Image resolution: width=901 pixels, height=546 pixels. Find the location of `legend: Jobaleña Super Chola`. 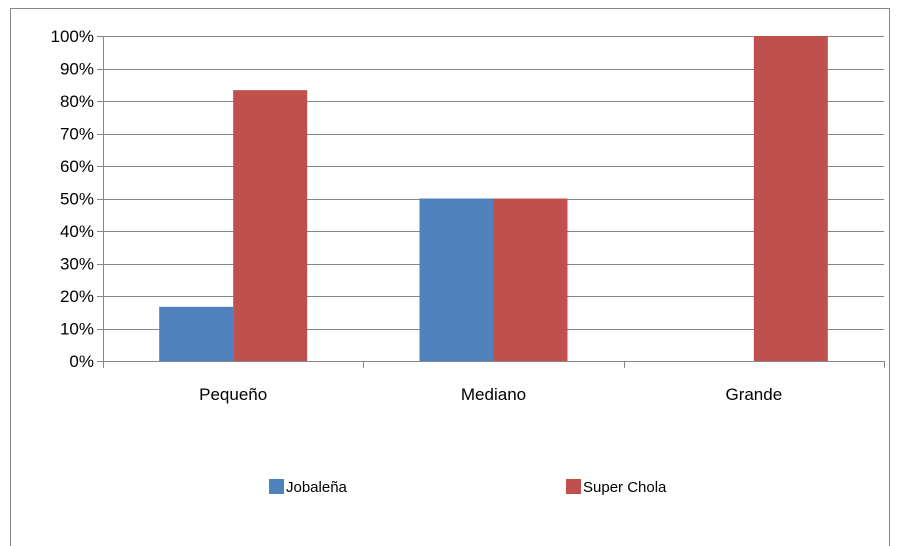

legend: Jobaleña Super Chola is located at coordinates (468, 487).